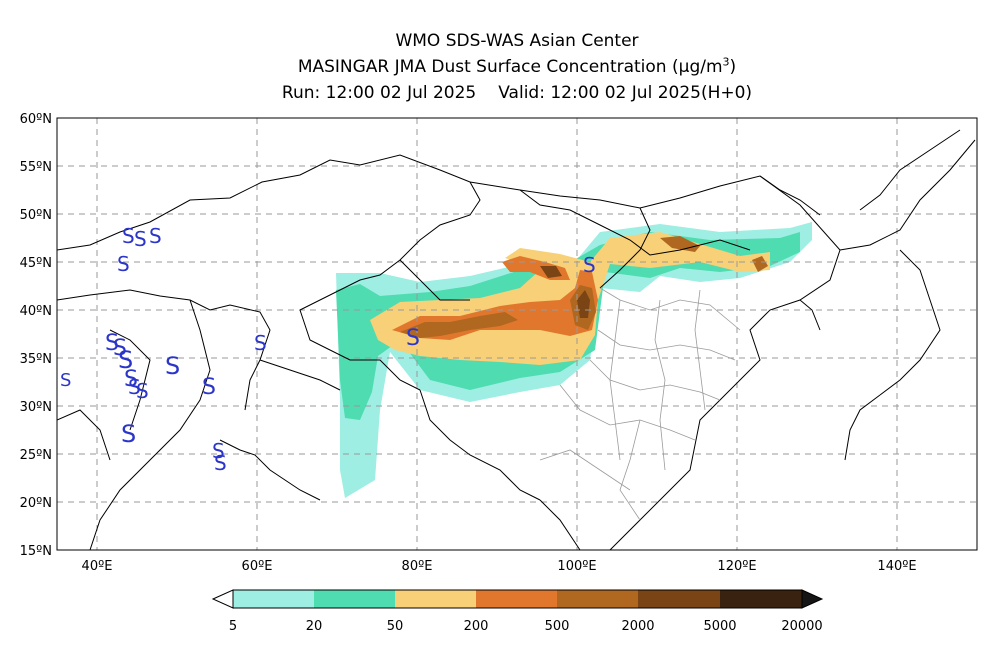 The height and width of the screenshot is (666, 1000). I want to click on lon-tick-label: 40ºE, so click(97, 566).